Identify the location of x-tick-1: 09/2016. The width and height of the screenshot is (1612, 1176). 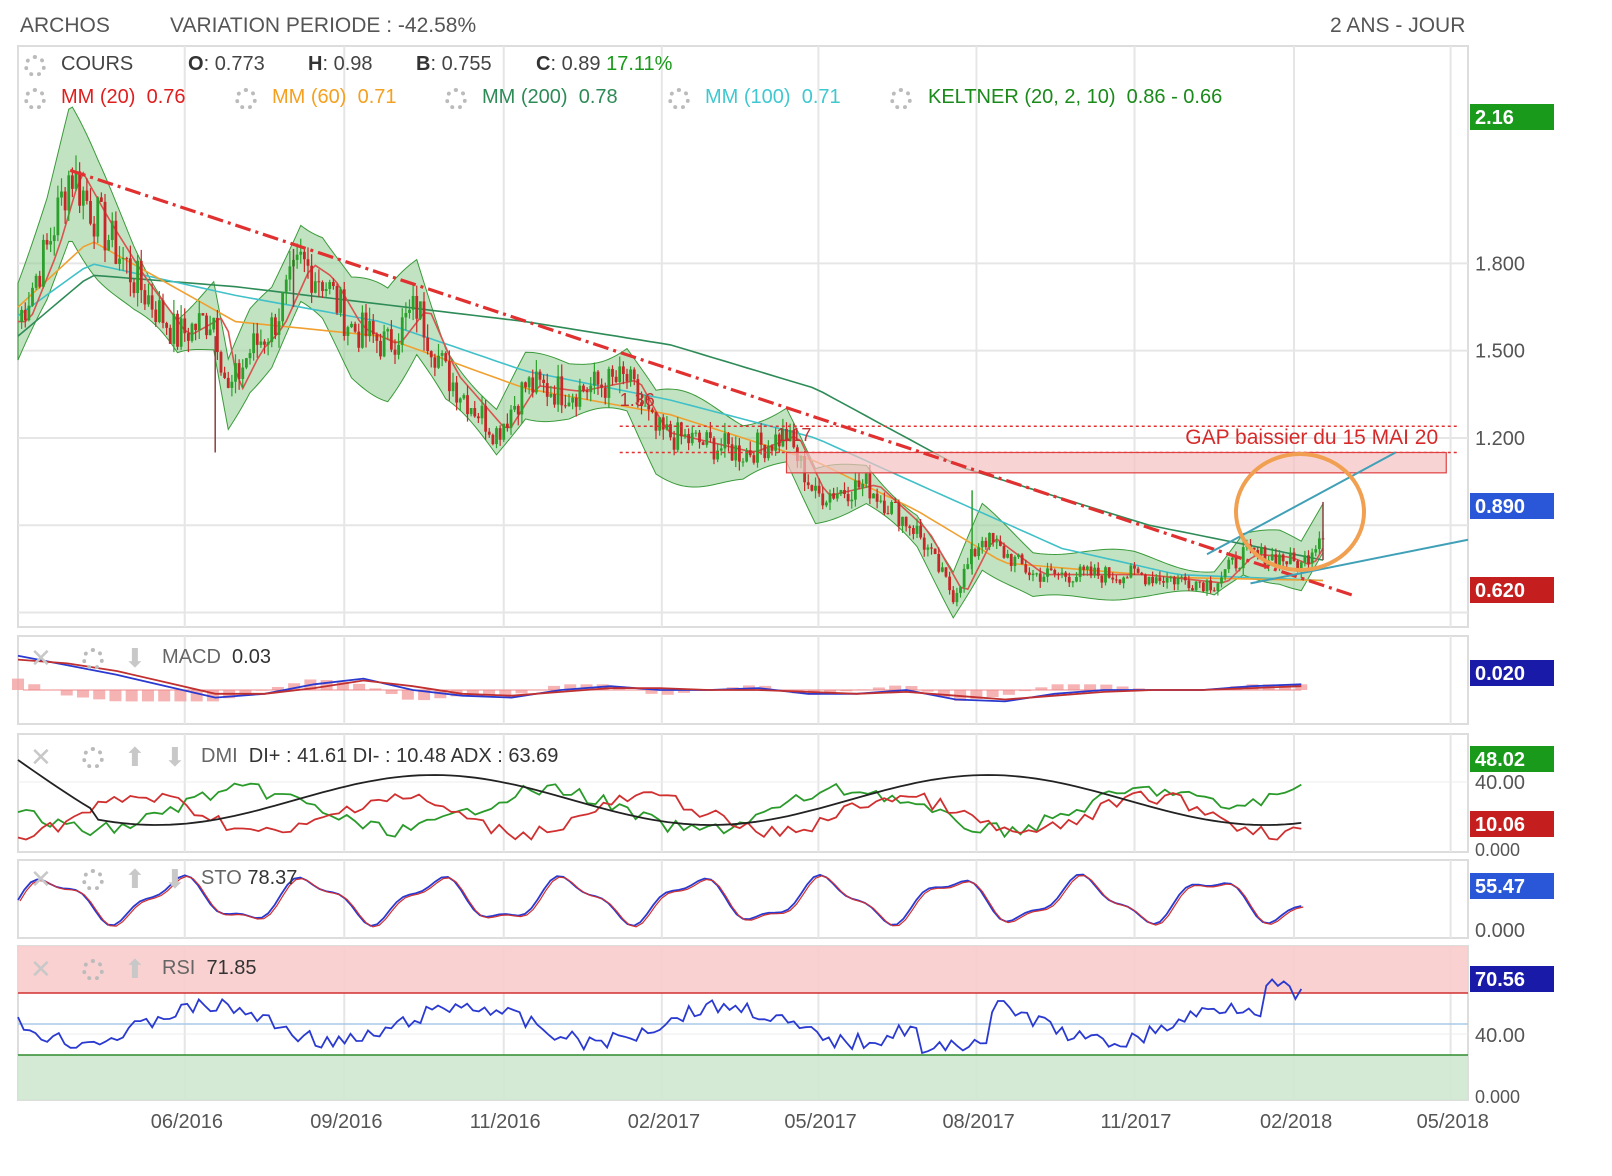
(346, 1122).